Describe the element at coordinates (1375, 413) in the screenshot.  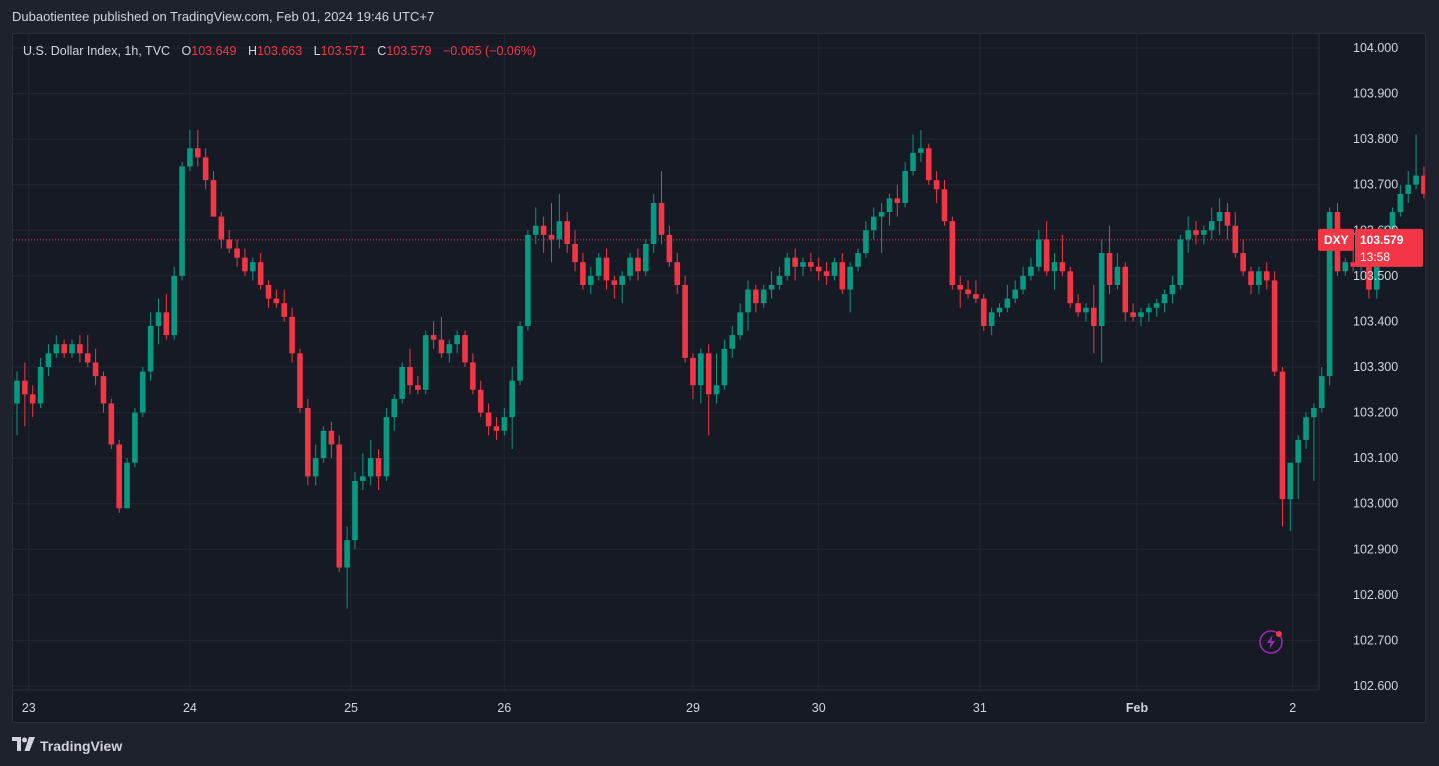
I see `y-tick-label: 103.200` at that location.